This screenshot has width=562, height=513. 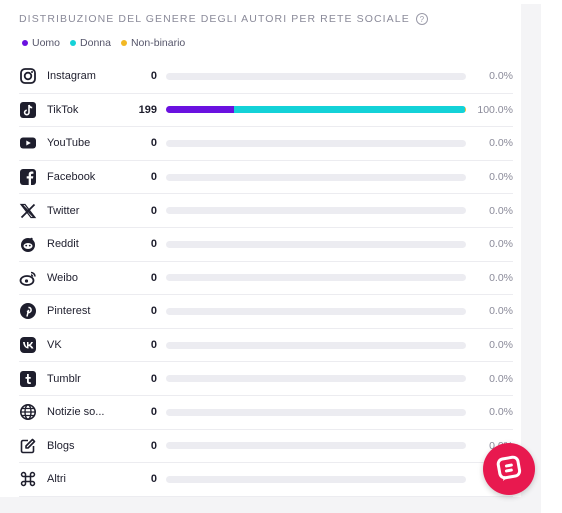 I want to click on network-row: Instagram 0 0.0%, so click(x=266, y=77).